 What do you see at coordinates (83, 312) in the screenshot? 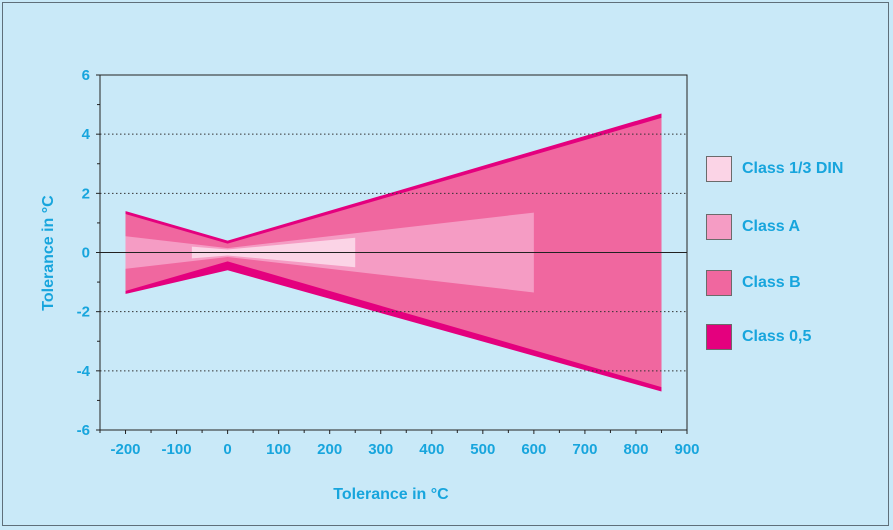
I see `y-tick-label: -2` at bounding box center [83, 312].